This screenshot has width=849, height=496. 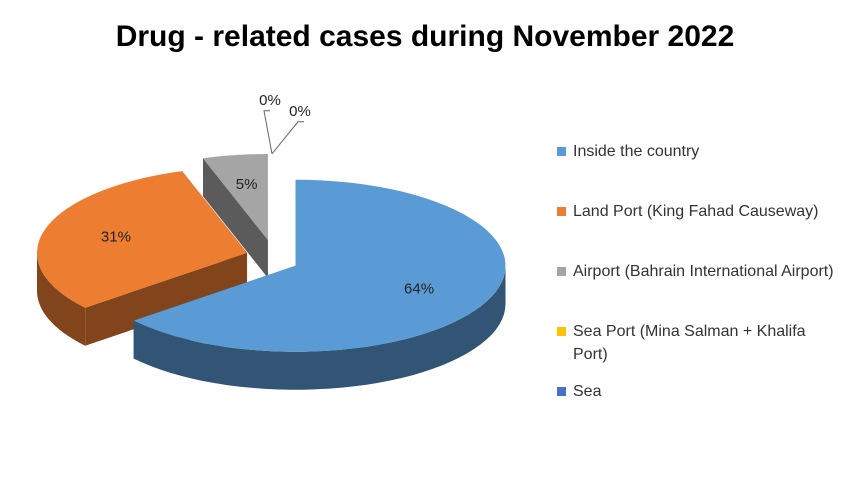 What do you see at coordinates (587, 391) in the screenshot?
I see `legend-label: Sea` at bounding box center [587, 391].